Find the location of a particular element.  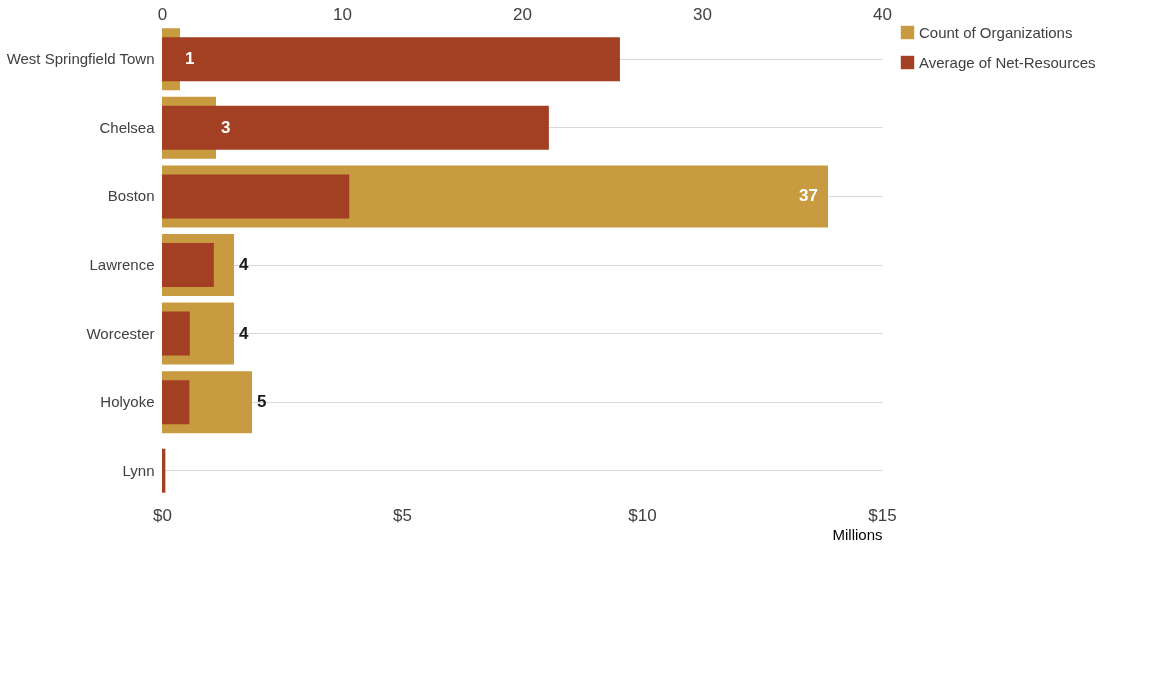

x-tick-label: $15 is located at coordinates (882, 515).